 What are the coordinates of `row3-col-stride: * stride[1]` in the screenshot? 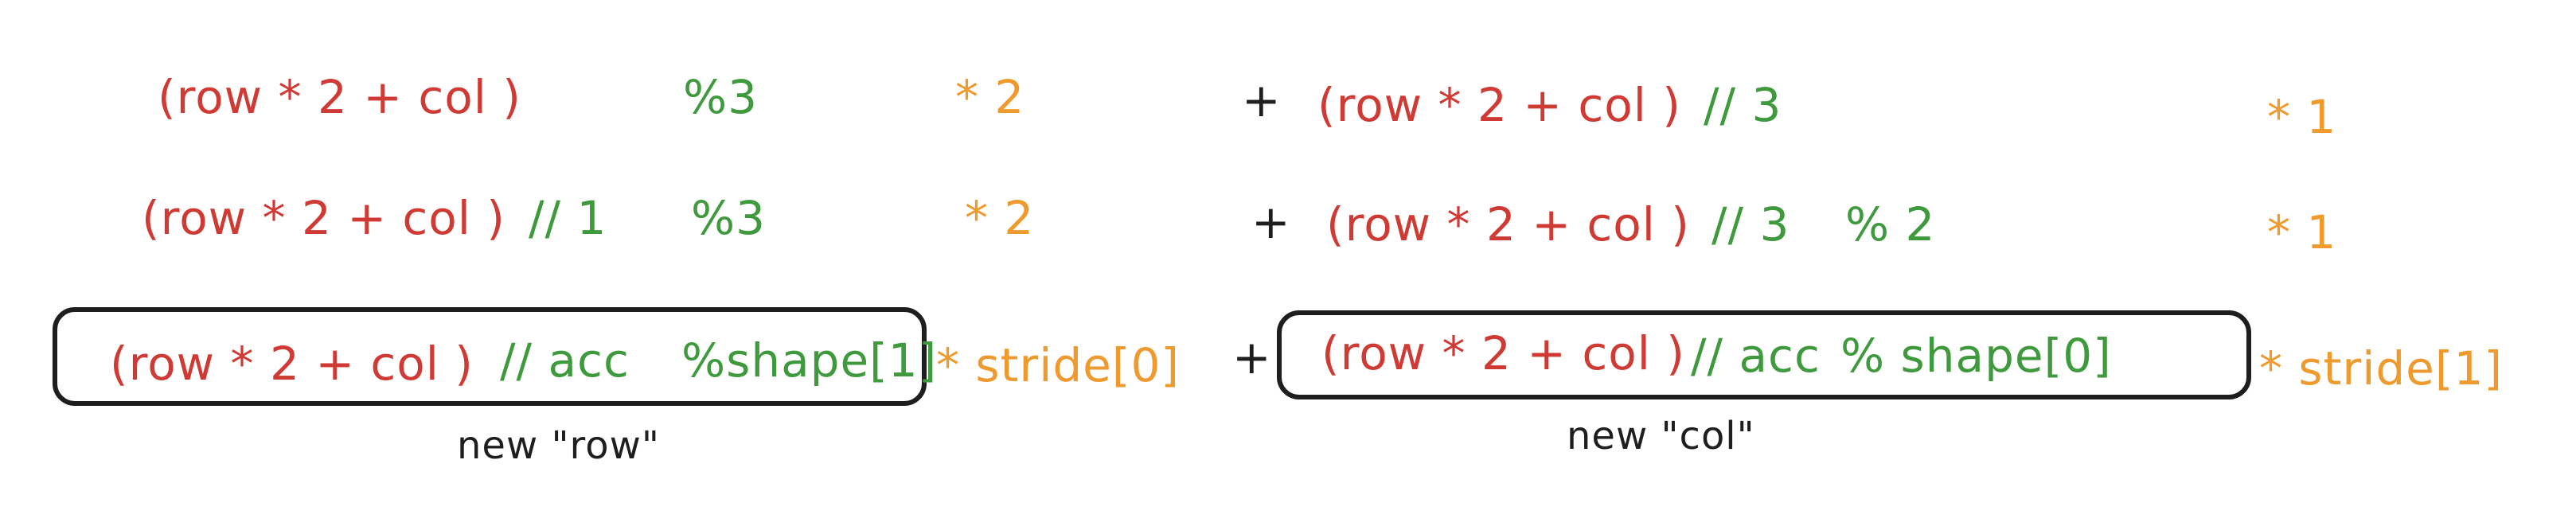 It's located at (2381, 368).